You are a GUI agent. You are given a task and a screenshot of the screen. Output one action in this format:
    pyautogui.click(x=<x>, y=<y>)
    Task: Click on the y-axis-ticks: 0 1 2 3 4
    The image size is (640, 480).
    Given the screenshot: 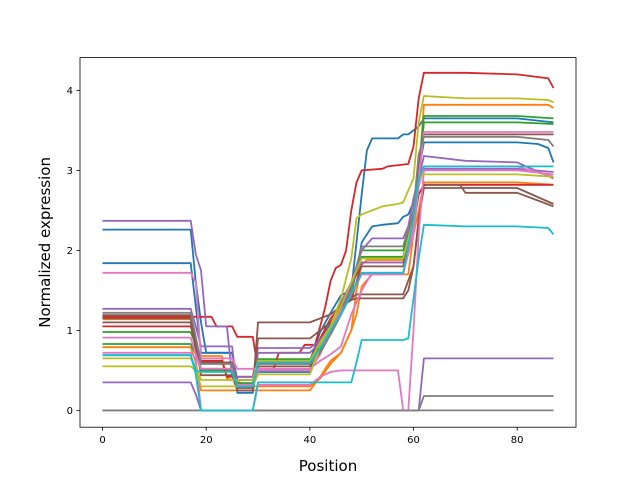 What is the action you would take?
    pyautogui.click(x=73, y=251)
    